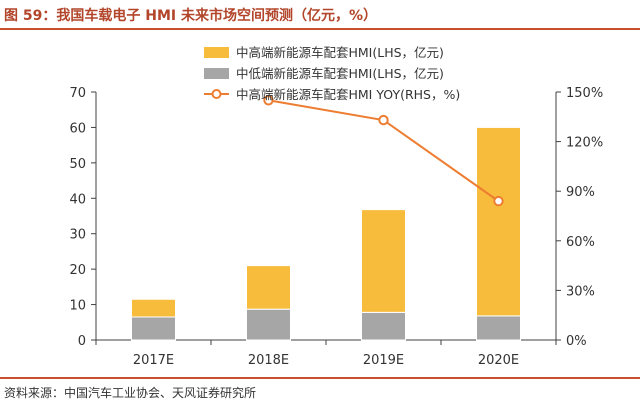 This screenshot has width=640, height=410. Describe the element at coordinates (580, 291) in the screenshot. I see `y-right-tick-label: 30%` at that location.